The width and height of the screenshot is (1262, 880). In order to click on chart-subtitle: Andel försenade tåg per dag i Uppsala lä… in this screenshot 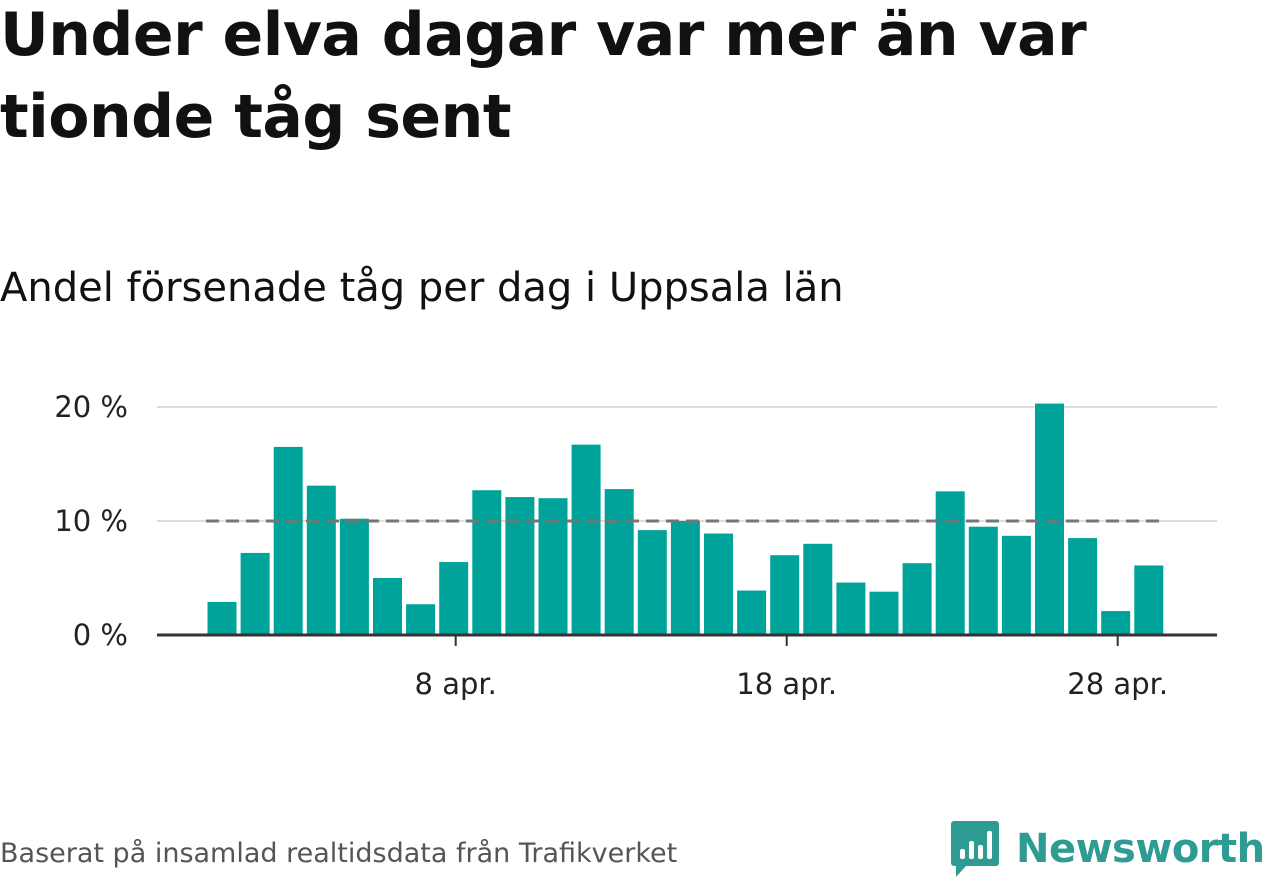, I will do `click(422, 288)`.